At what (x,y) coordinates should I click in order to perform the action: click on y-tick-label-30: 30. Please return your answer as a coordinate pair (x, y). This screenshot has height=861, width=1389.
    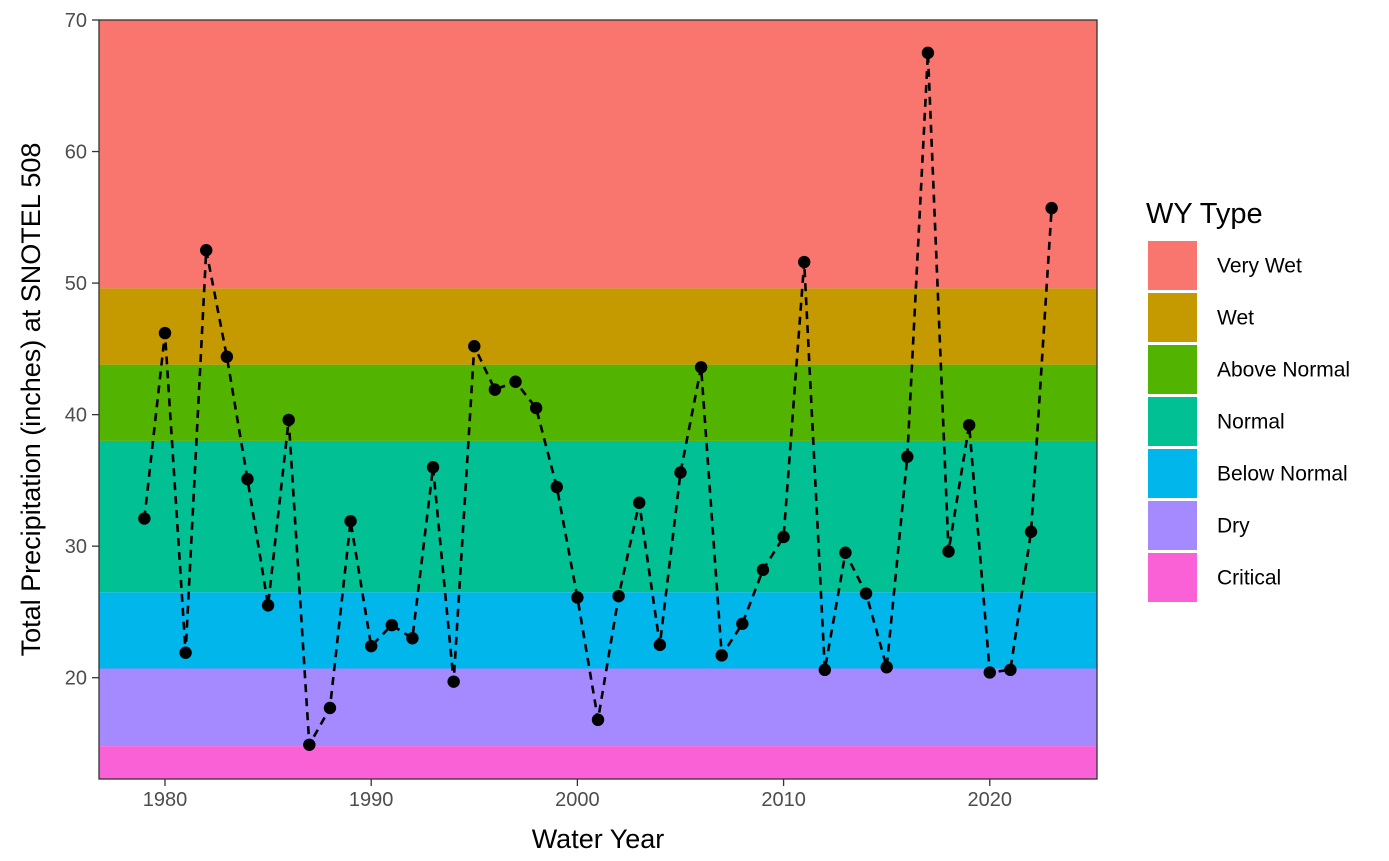
    Looking at the image, I should click on (76, 547).